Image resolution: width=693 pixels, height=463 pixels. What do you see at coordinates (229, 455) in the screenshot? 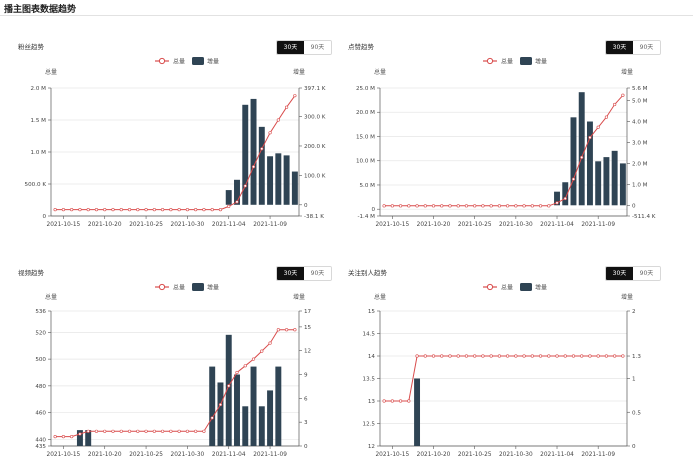
I see `x-tick-label: 2021-11-04` at bounding box center [229, 455].